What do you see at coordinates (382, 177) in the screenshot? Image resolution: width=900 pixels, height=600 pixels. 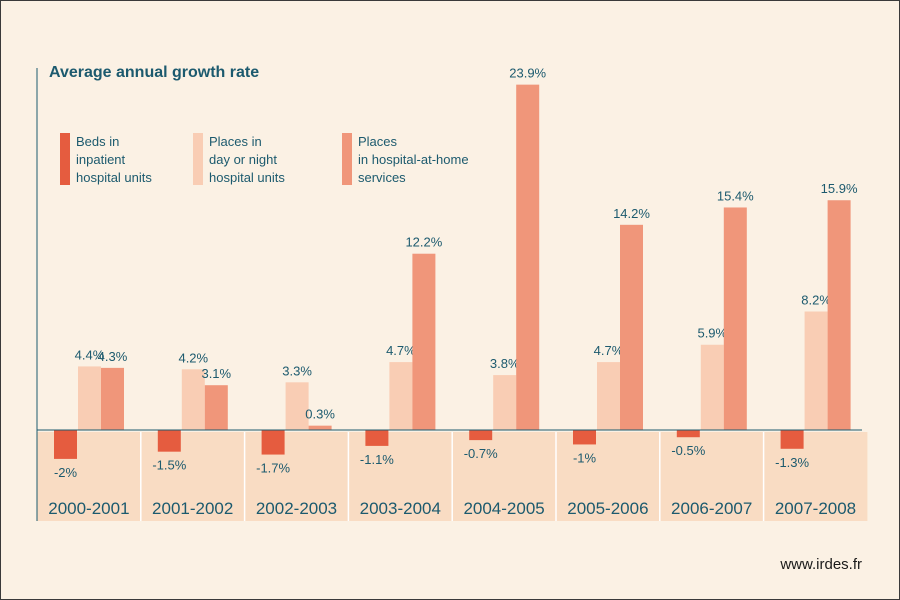 I see `legend-label: services` at bounding box center [382, 177].